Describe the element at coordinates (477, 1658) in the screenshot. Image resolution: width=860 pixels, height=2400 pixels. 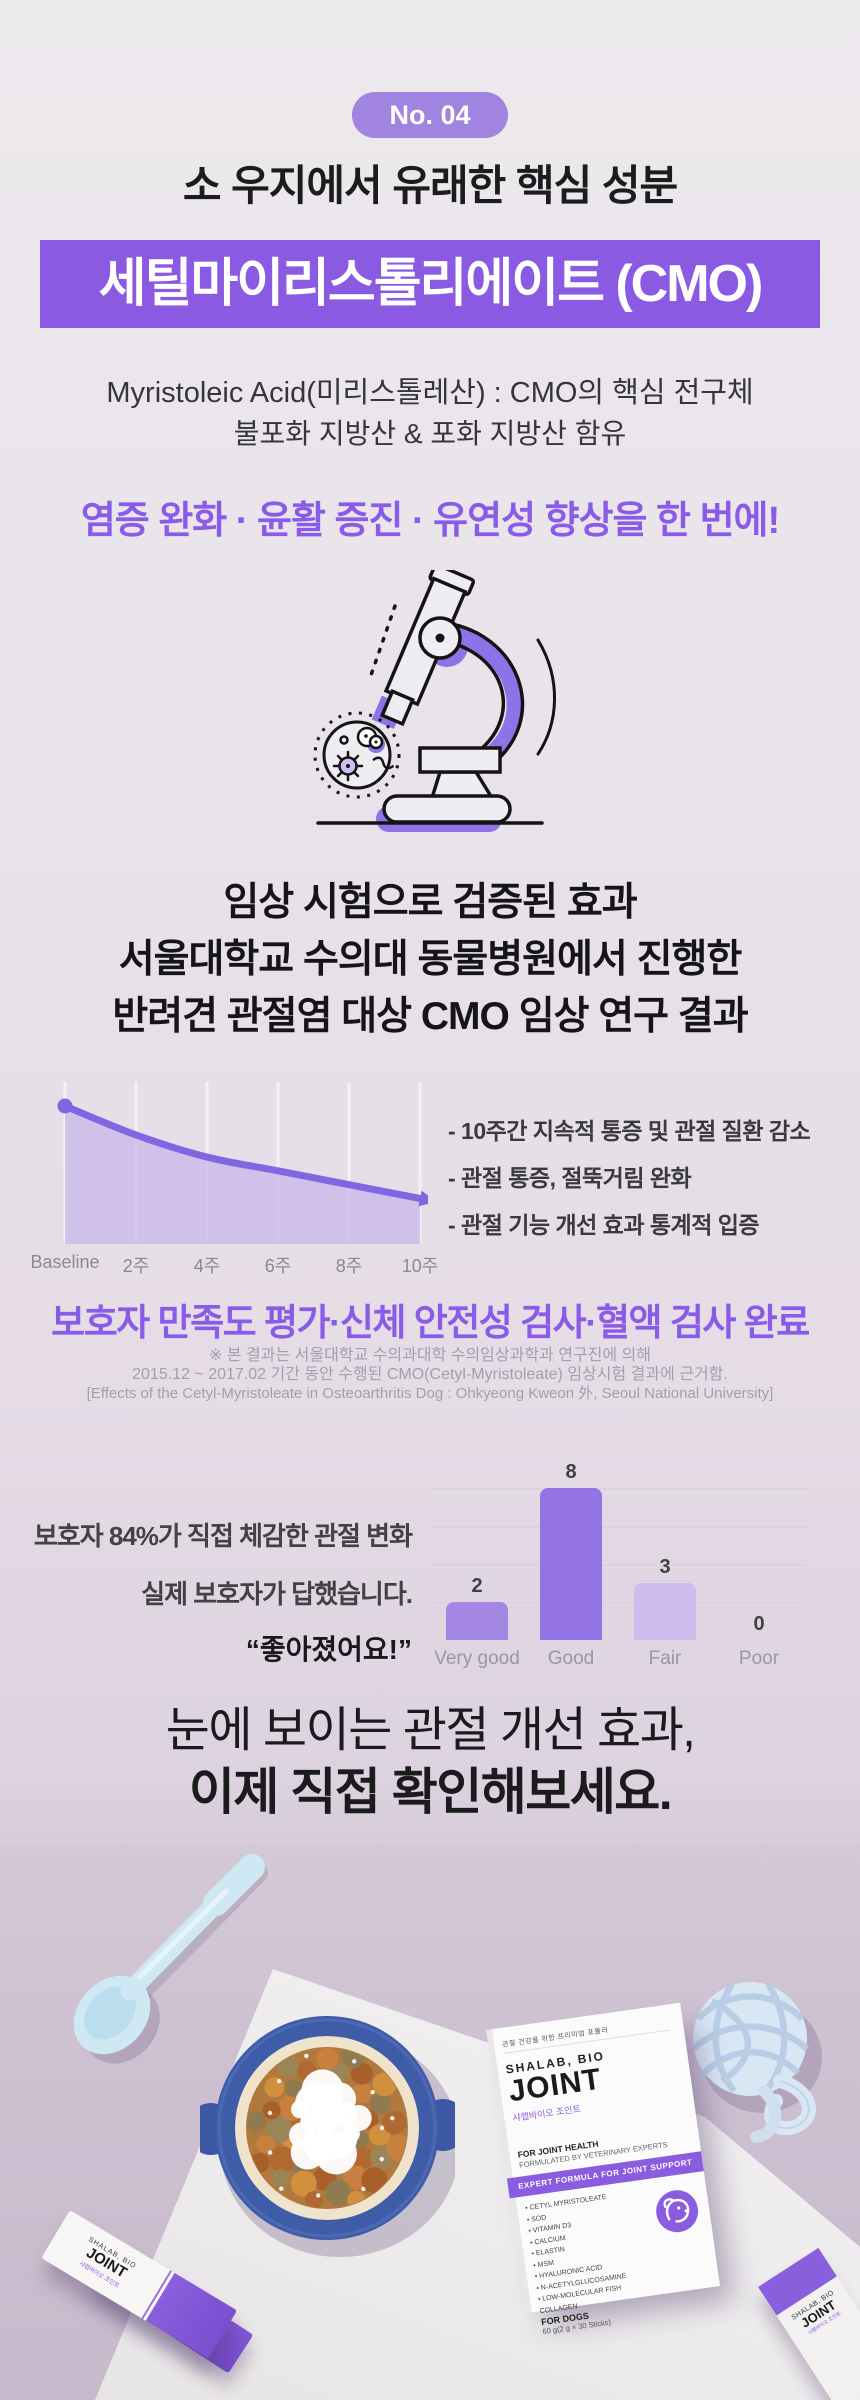
I see `bar-category-label: Very good` at that location.